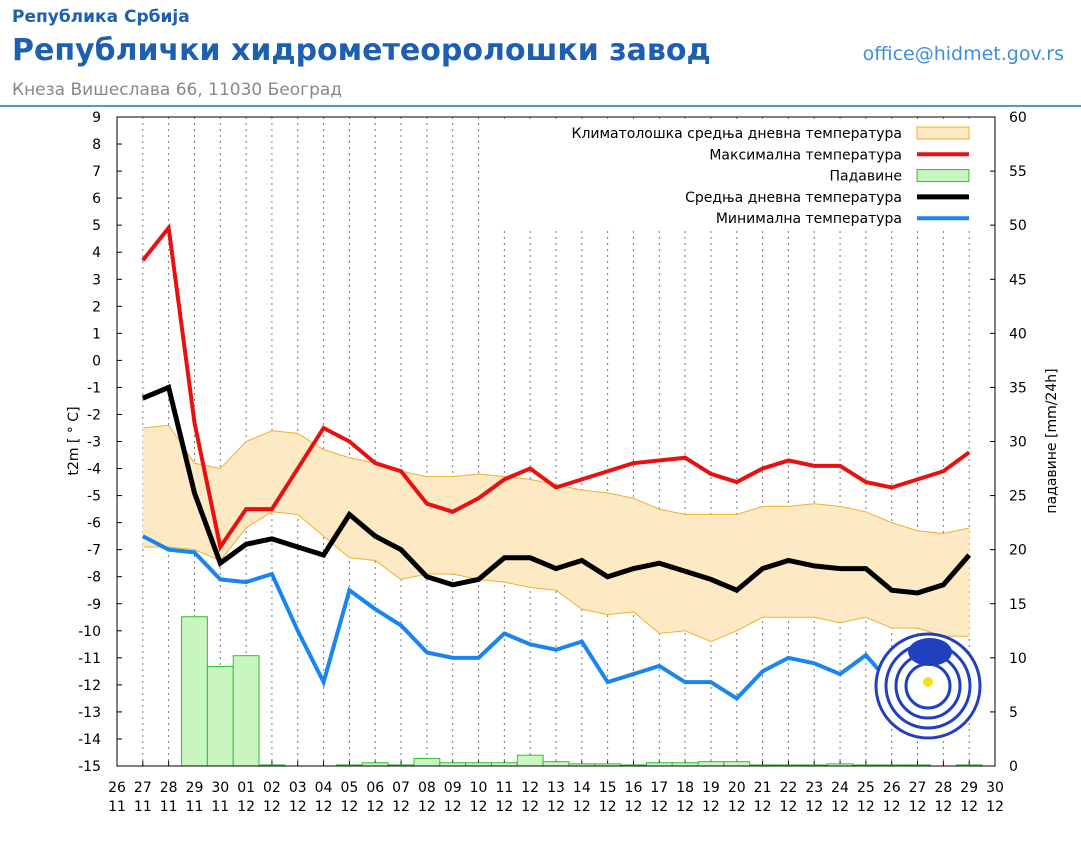 The height and width of the screenshot is (841, 1081). What do you see at coordinates (96, 145) in the screenshot?
I see `y-tick-label: 8` at bounding box center [96, 145].